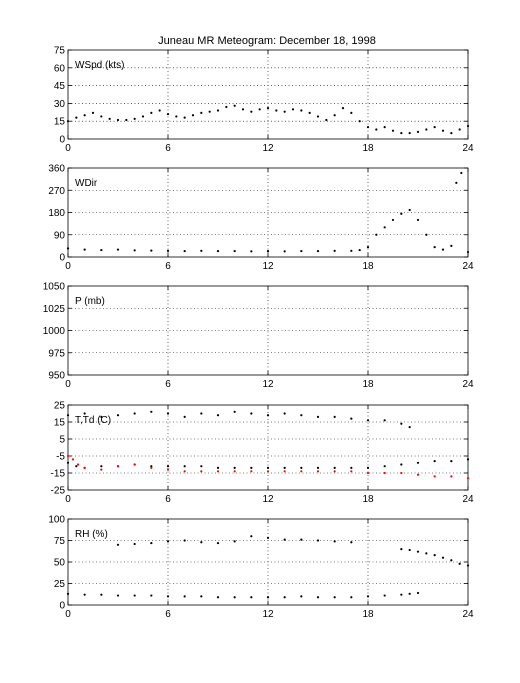  Describe the element at coordinates (368, 148) in the screenshot. I see `x-tick-label: 18` at that location.